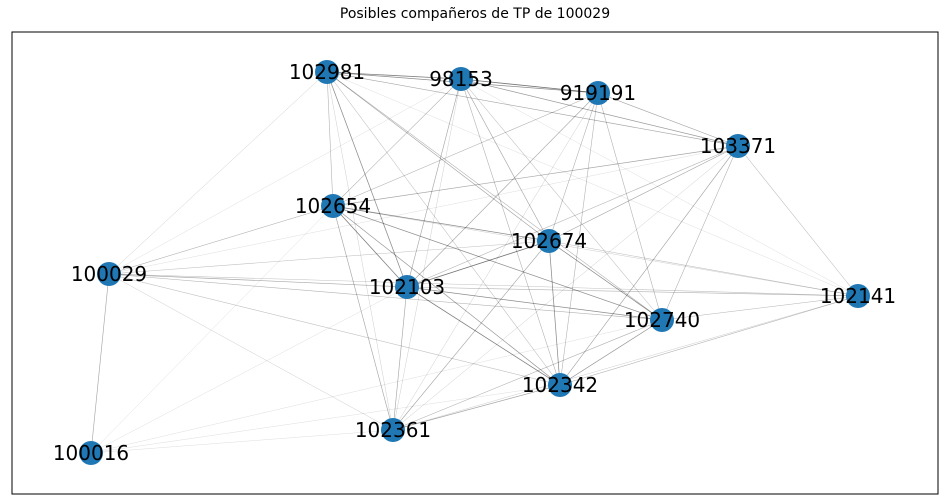 The width and height of the screenshot is (950, 504). I want to click on node-label-102981: 102981, so click(327, 72).